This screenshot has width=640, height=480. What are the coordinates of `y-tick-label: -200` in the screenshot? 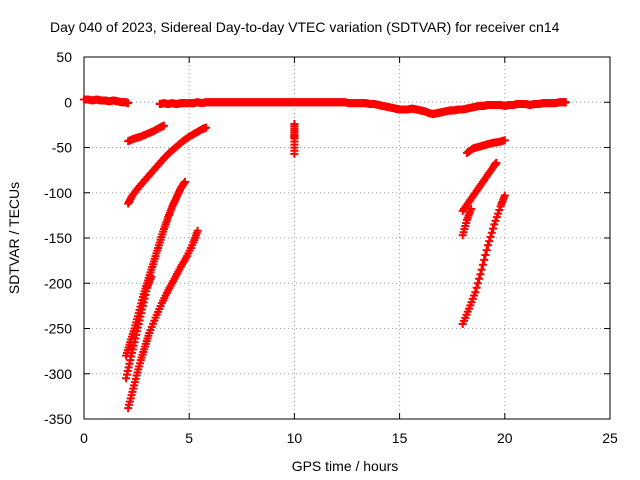 It's located at (58, 283).